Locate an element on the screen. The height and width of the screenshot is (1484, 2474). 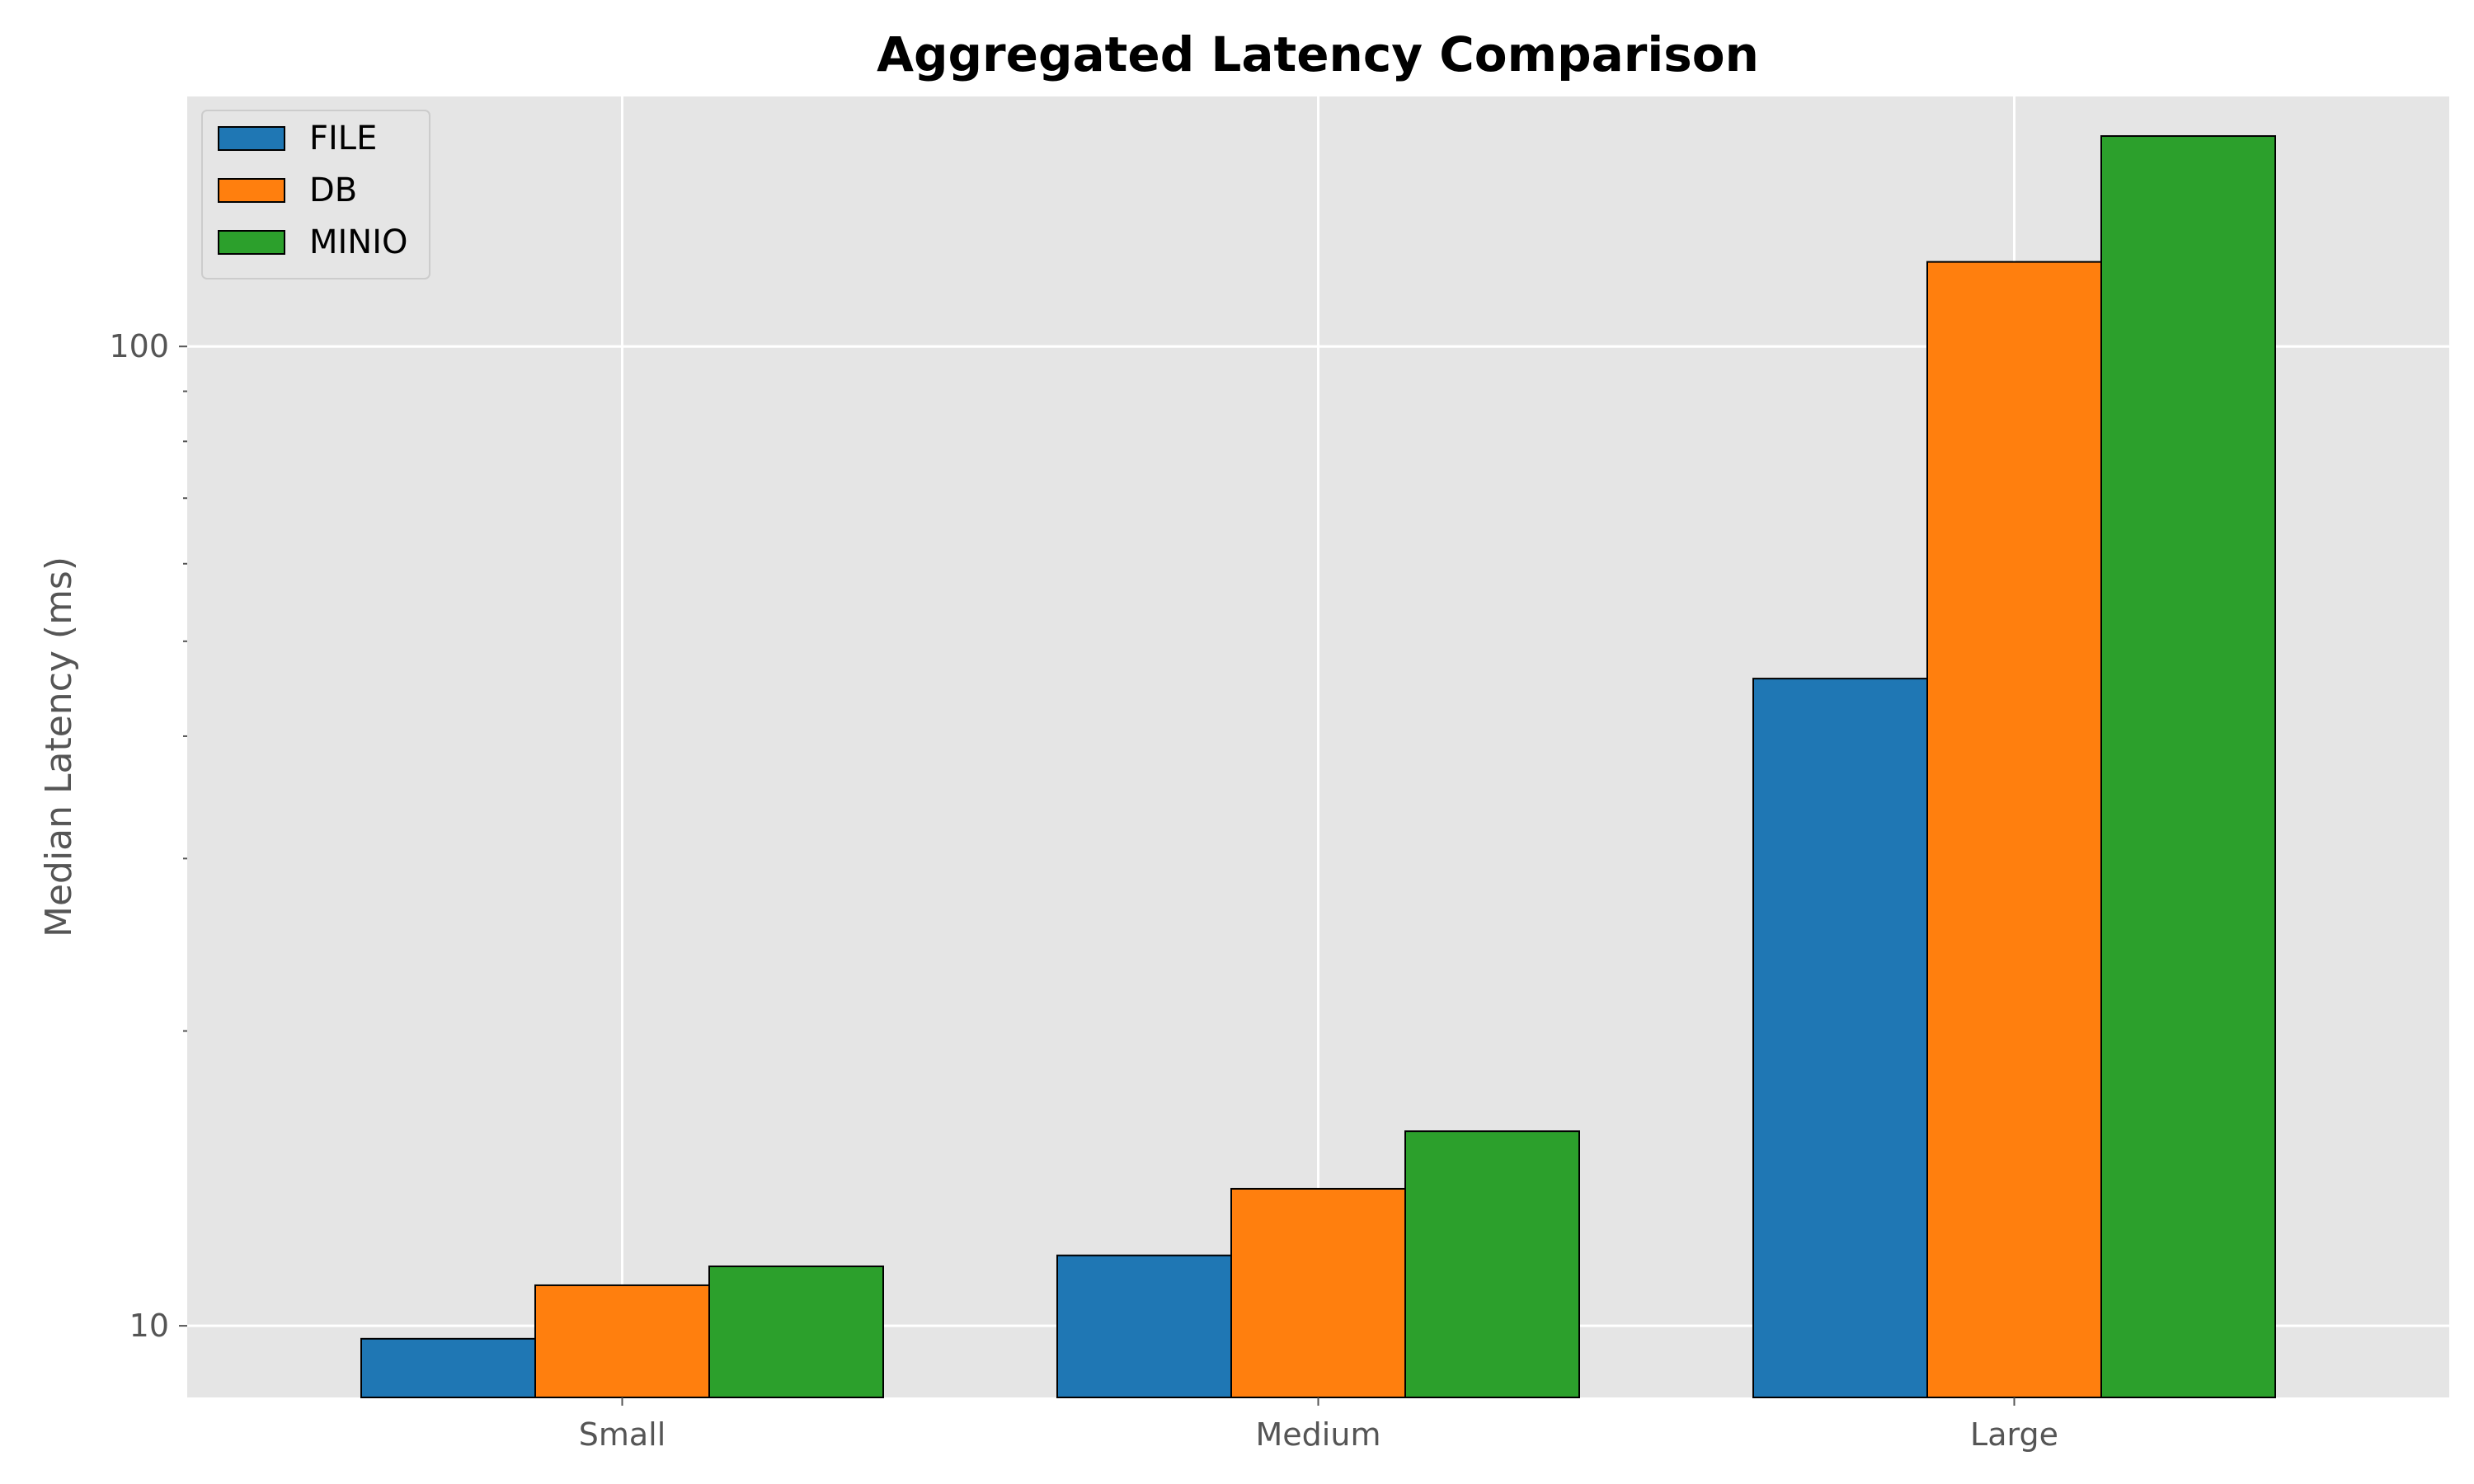
y-tick-label: 10 is located at coordinates (149, 1326).